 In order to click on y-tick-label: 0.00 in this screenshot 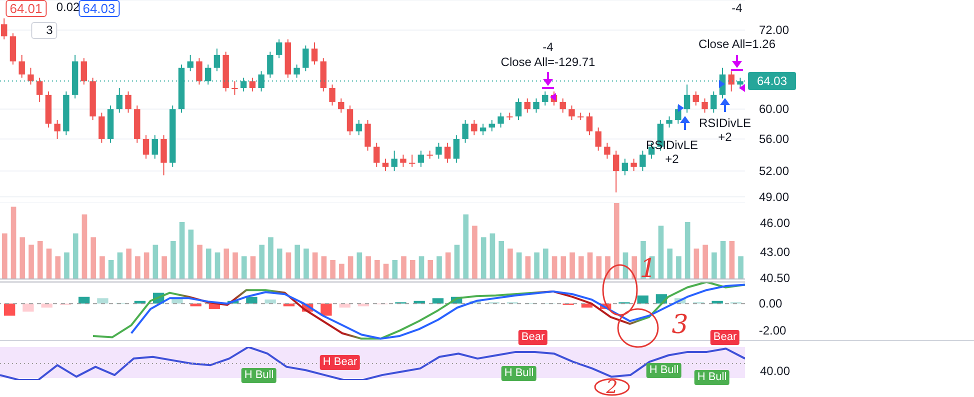, I will do `click(771, 303)`.